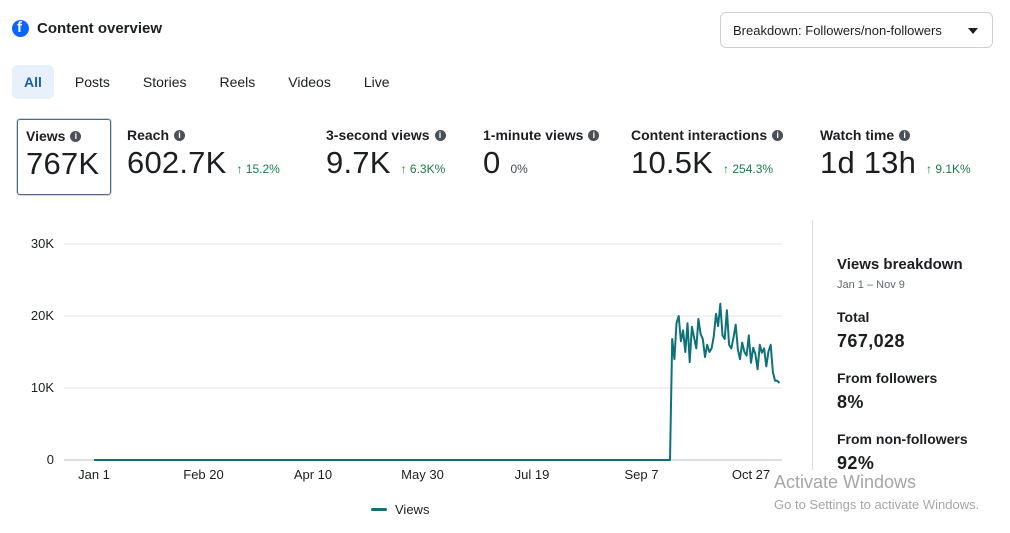 The width and height of the screenshot is (1010, 533). I want to click on nonfollowers-label: From non-followers, so click(902, 439).